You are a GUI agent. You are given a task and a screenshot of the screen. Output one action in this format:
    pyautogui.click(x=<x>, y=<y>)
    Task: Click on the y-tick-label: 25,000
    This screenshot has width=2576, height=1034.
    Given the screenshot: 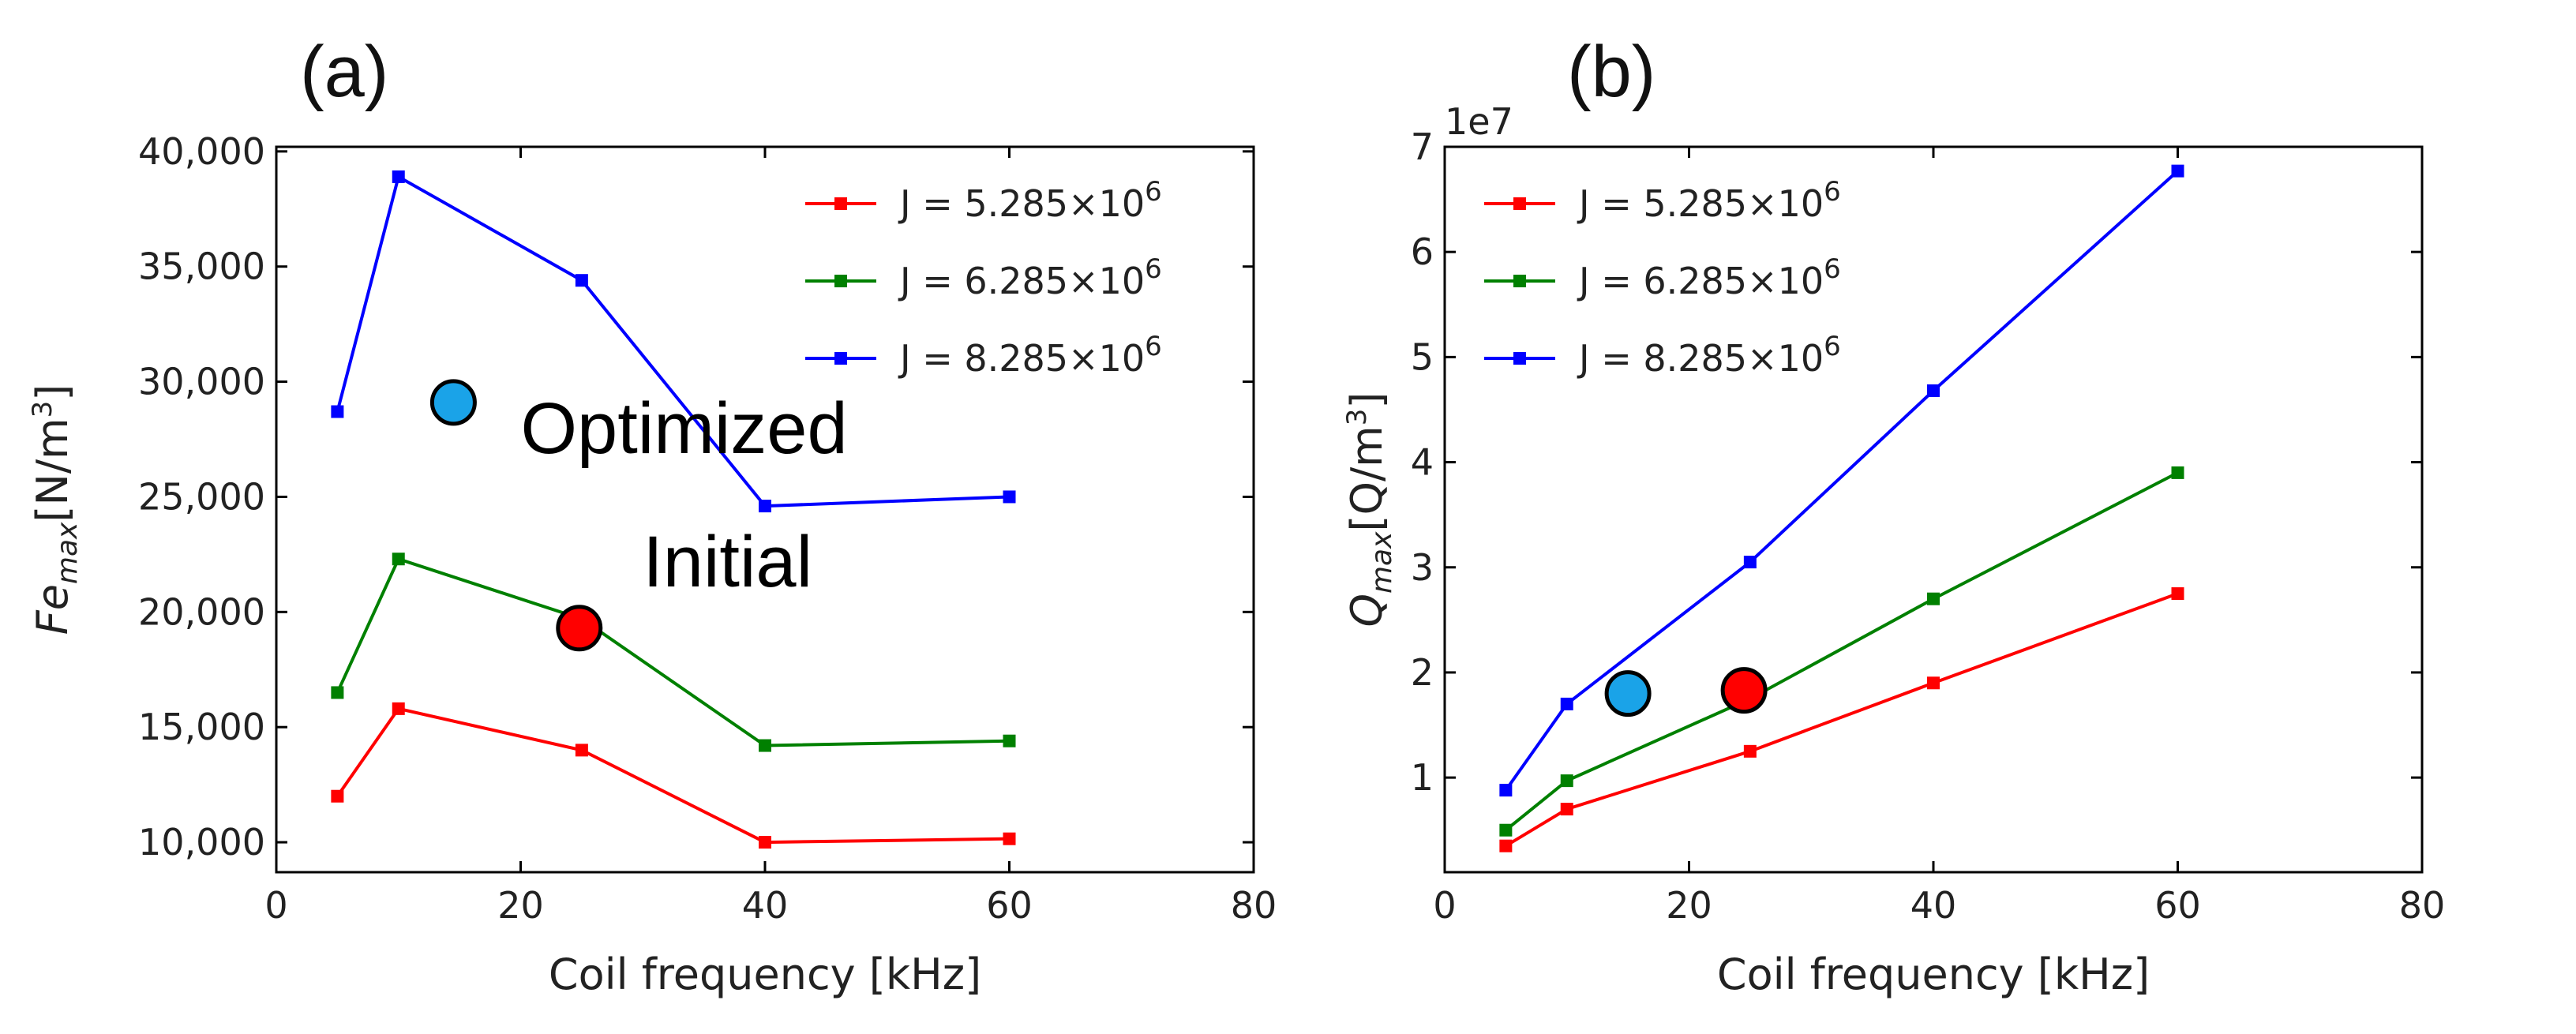 What is the action you would take?
    pyautogui.click(x=201, y=497)
    